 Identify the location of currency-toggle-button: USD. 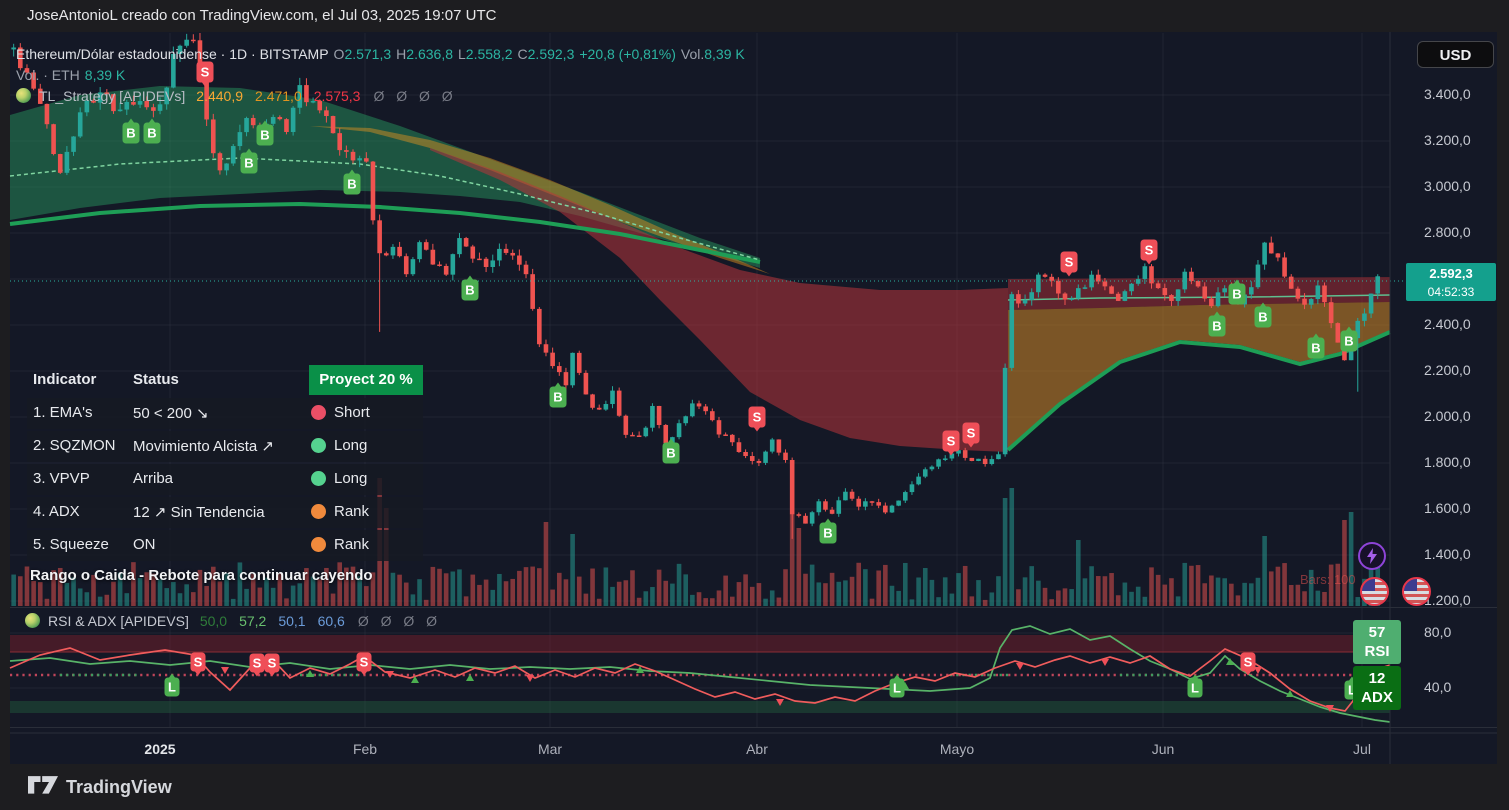
(1455, 54).